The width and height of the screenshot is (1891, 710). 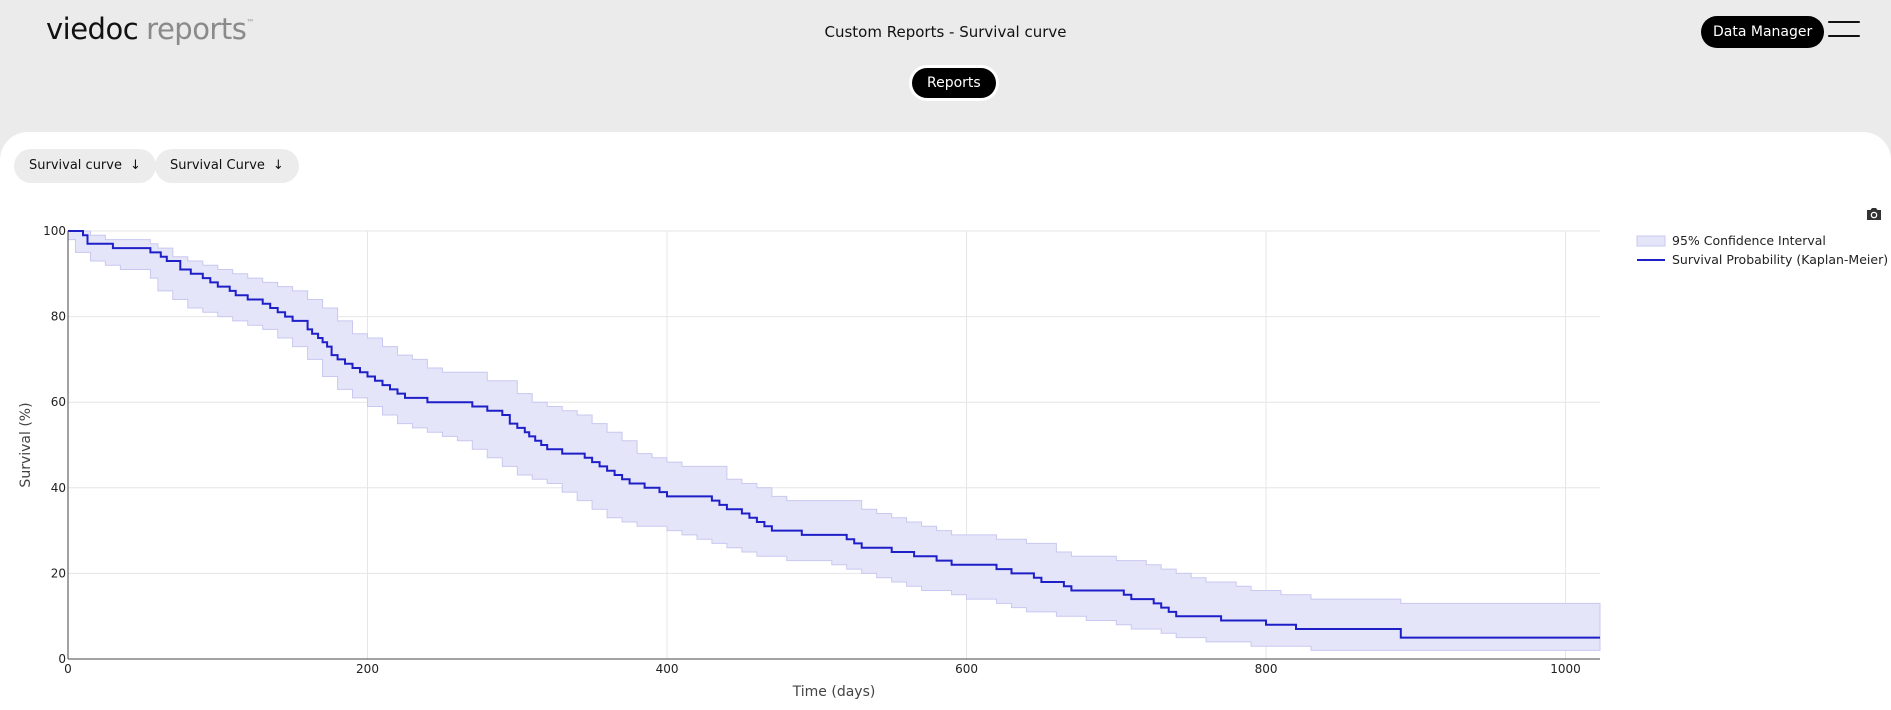 What do you see at coordinates (367, 669) in the screenshot?
I see `x-tick-label: 200` at bounding box center [367, 669].